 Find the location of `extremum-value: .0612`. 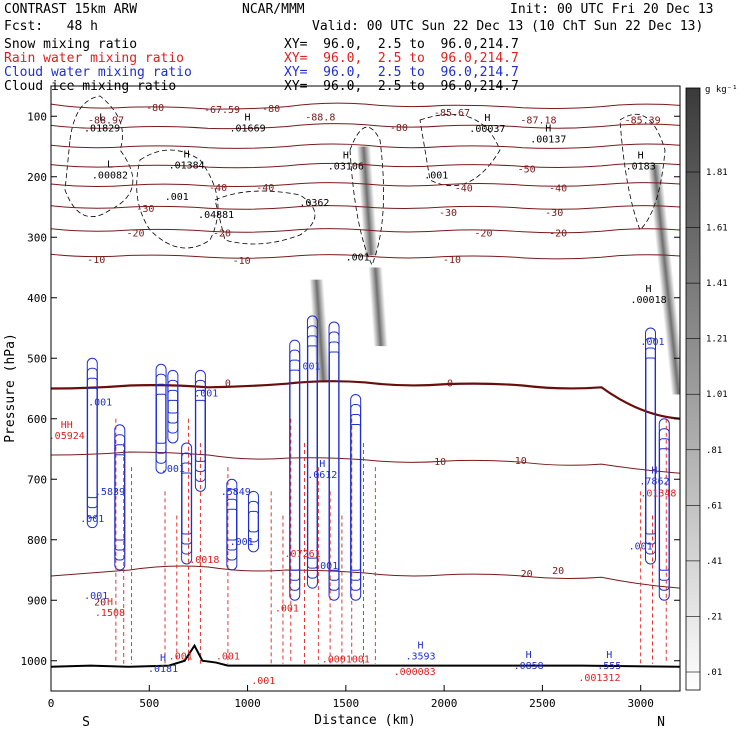

extremum-value: .0612 is located at coordinates (322, 475).